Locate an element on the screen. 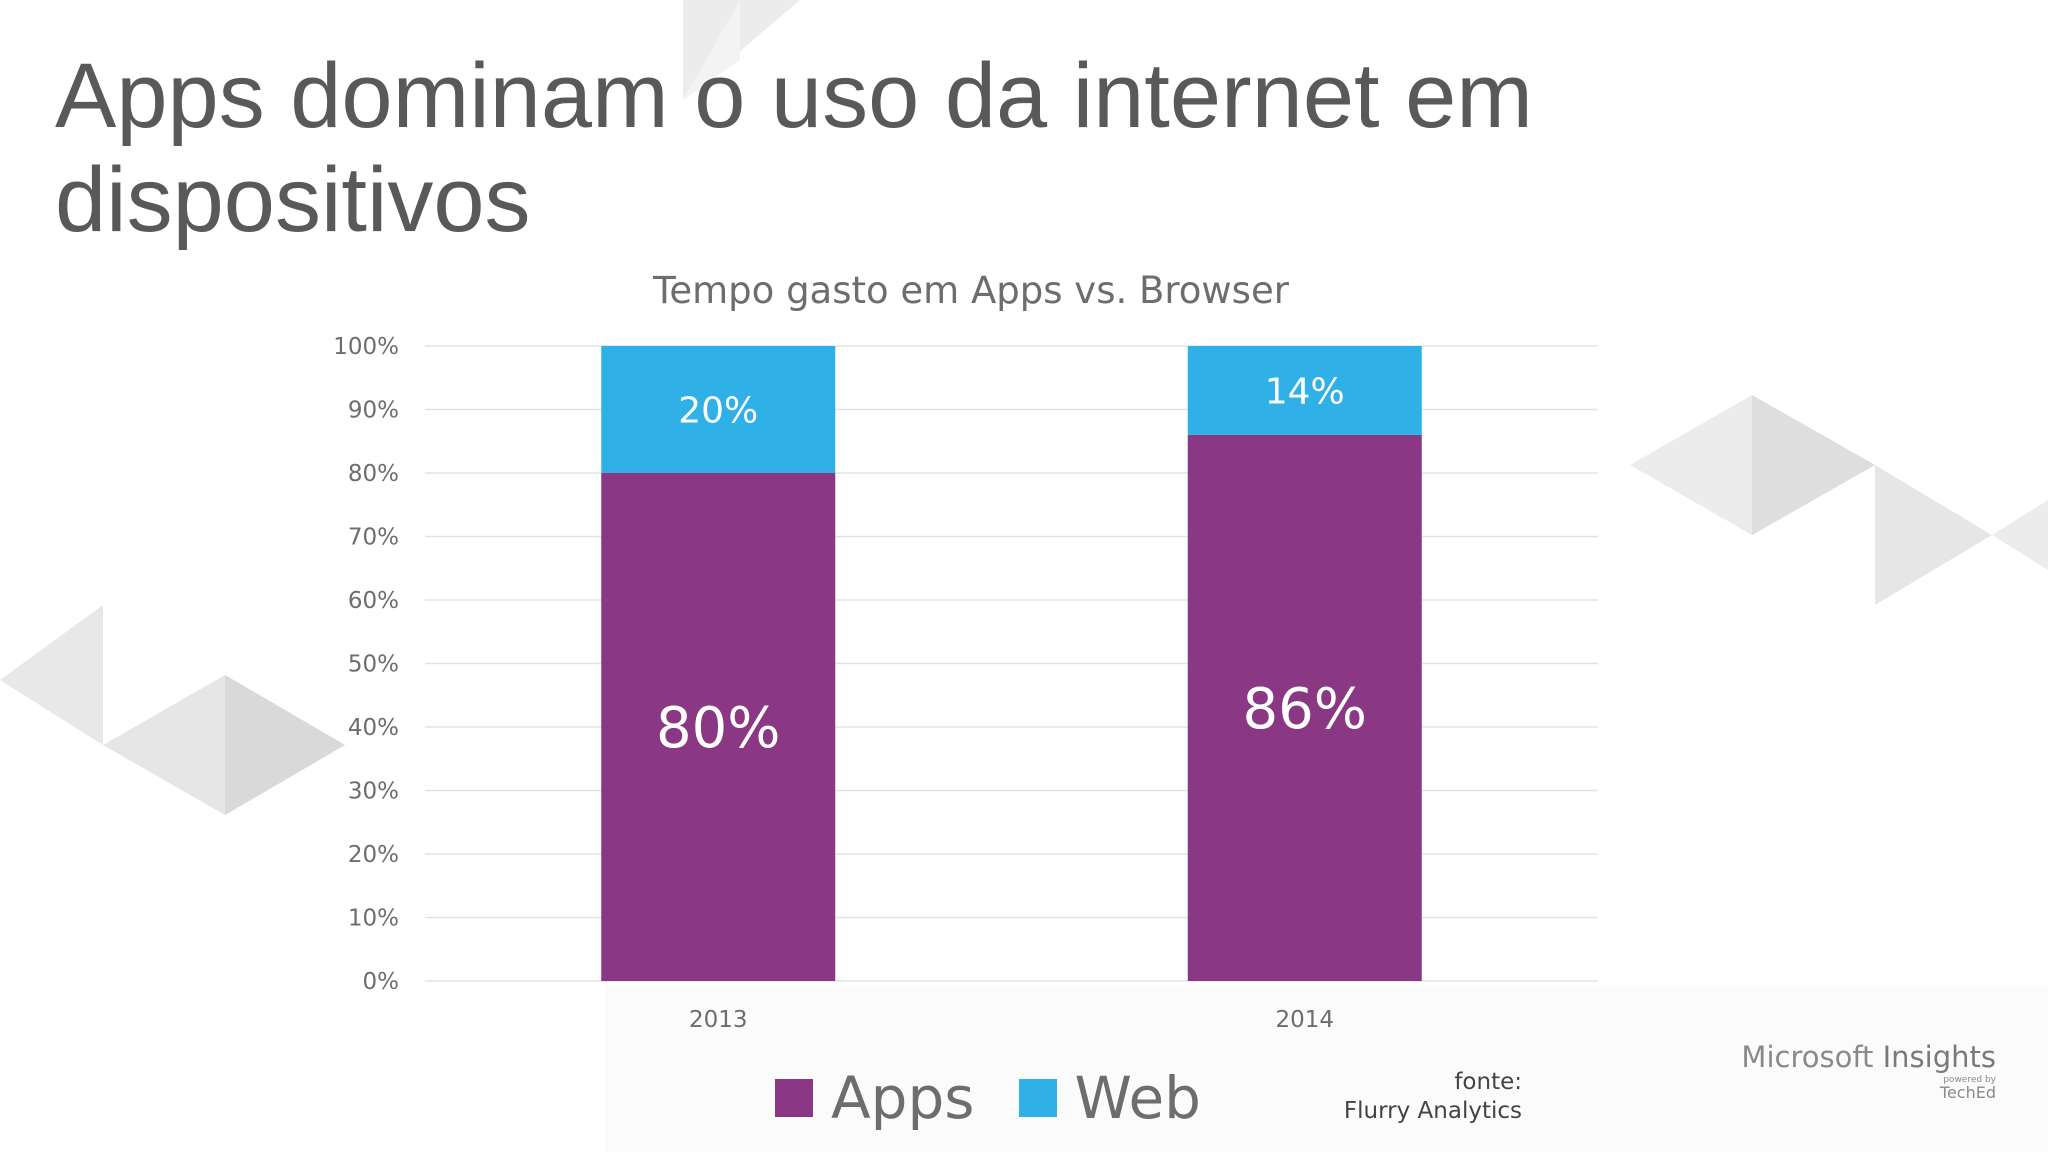 The image size is (2048, 1152). y-tick-label: 90% is located at coordinates (373, 411).